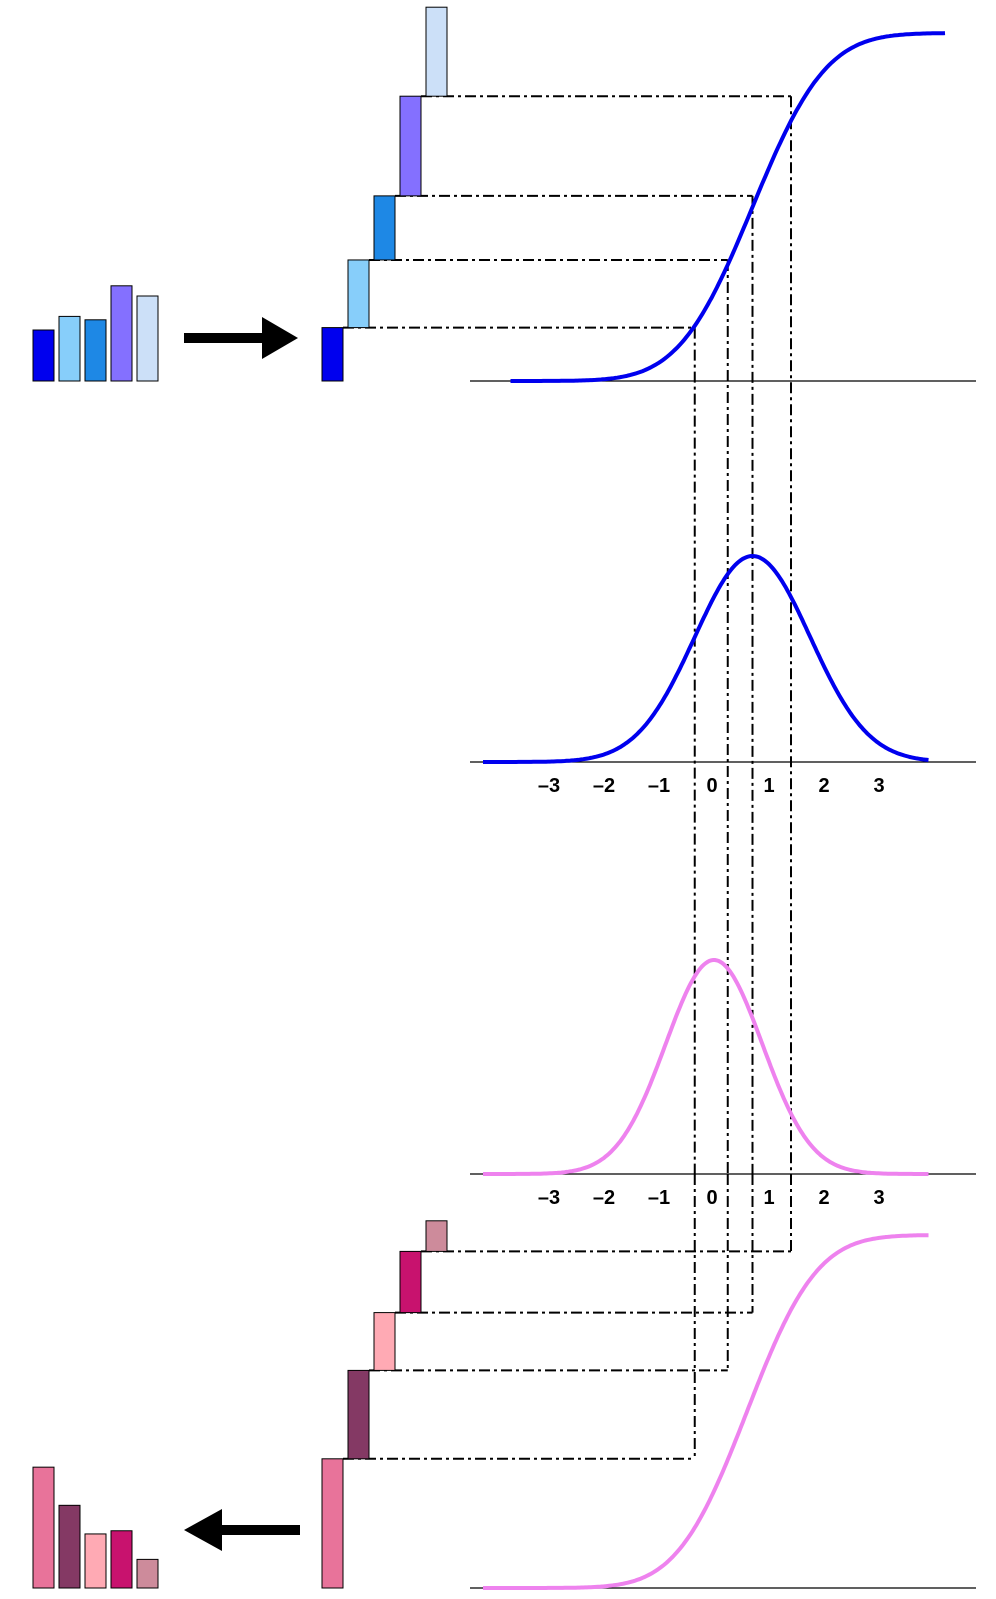 The height and width of the screenshot is (1599, 996). Describe the element at coordinates (384, 1404) in the screenshot. I see `target-stacked-bars` at that location.